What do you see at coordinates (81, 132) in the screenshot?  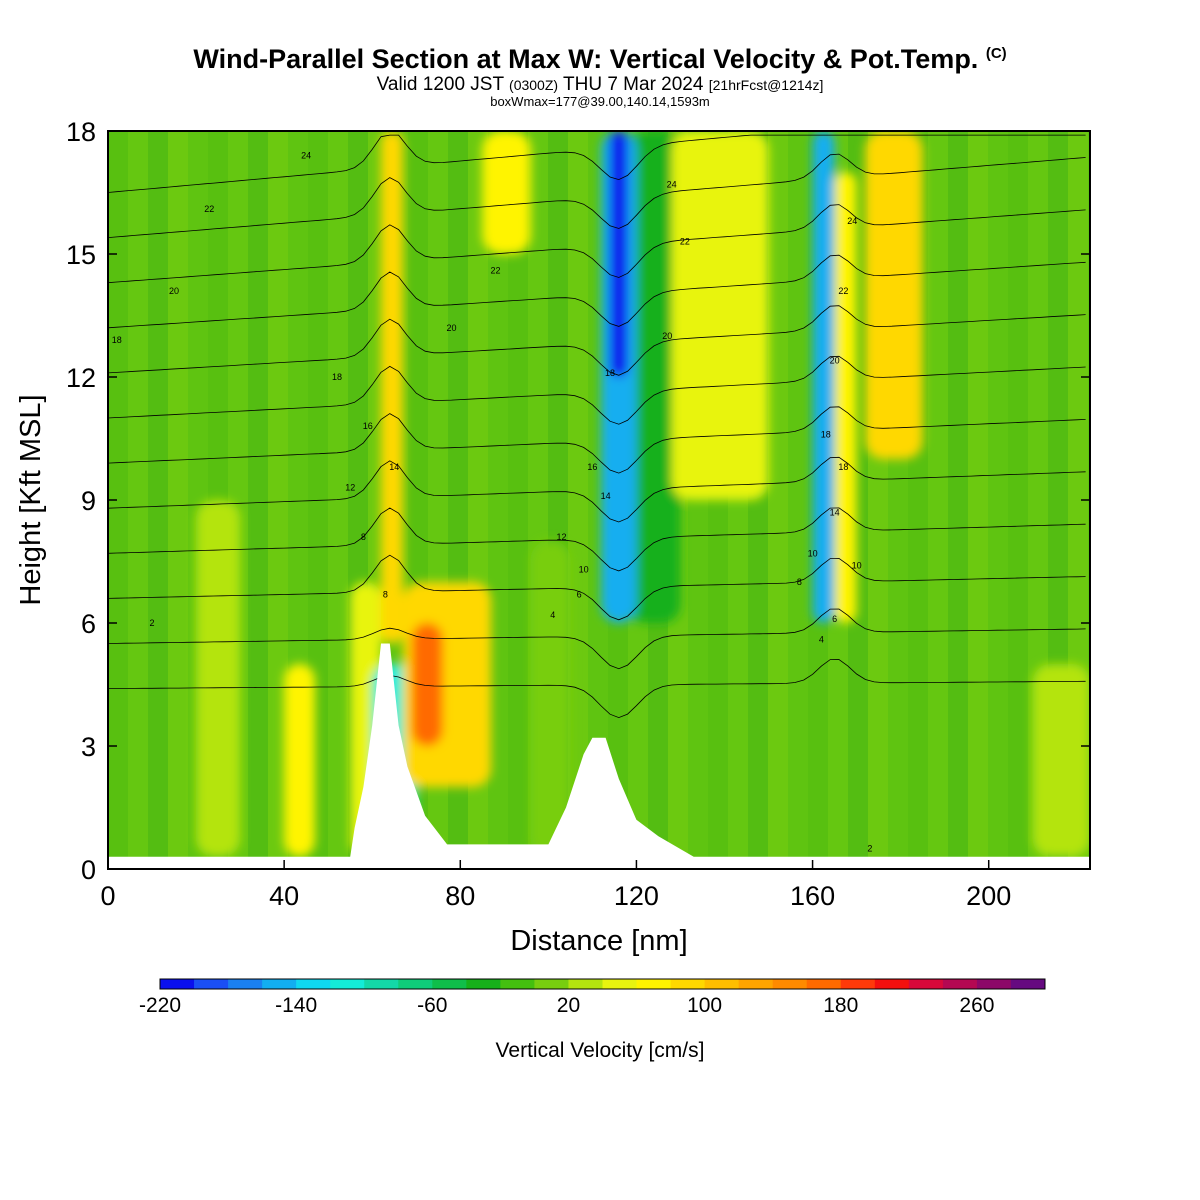 I see `y-tick-label: 18` at bounding box center [81, 132].